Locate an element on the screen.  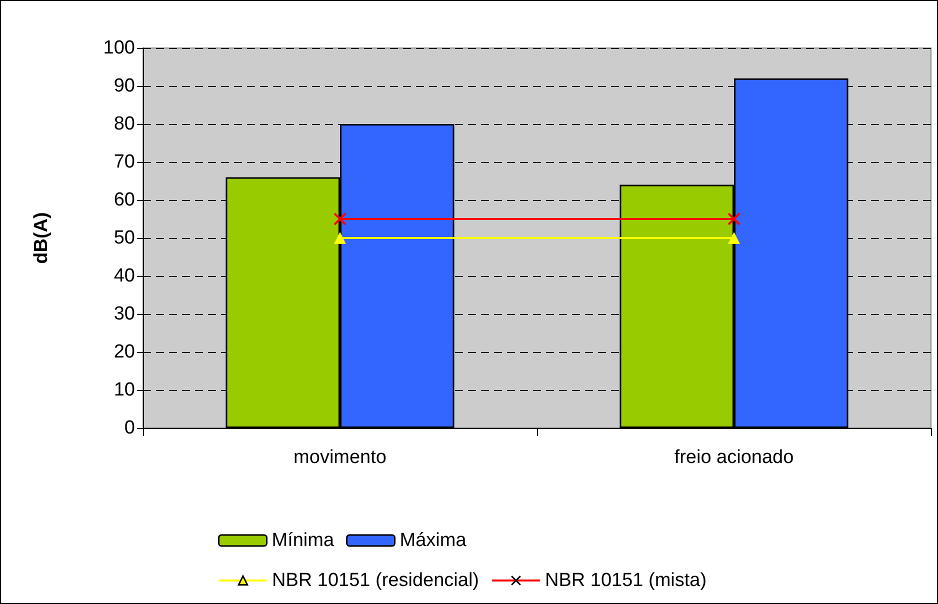
legend-label: NBR 10151 (mista) is located at coordinates (625, 580).